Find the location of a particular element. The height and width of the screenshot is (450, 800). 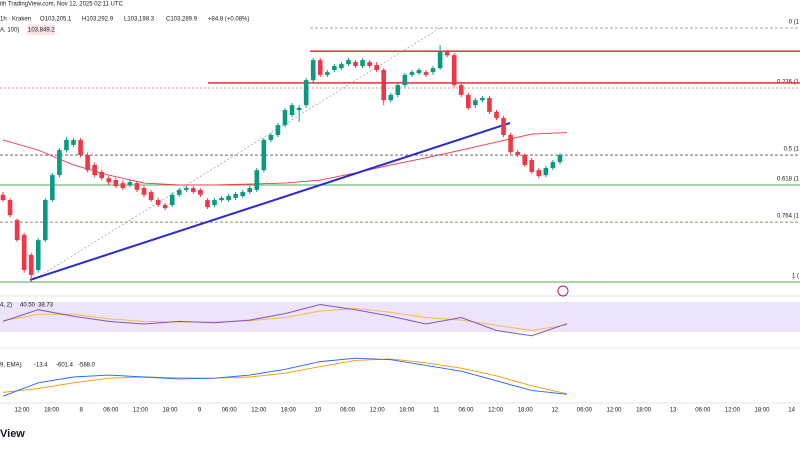

x-tick-label: 9 is located at coordinates (200, 411).